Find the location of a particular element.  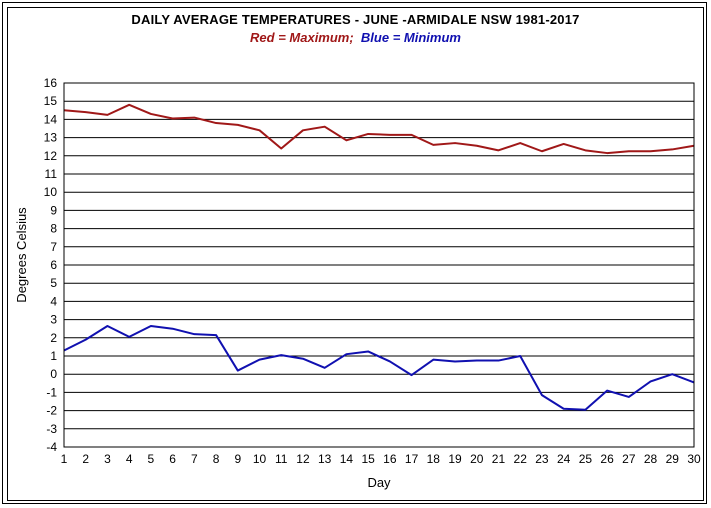

y-tick-label: 16 is located at coordinates (51, 83).